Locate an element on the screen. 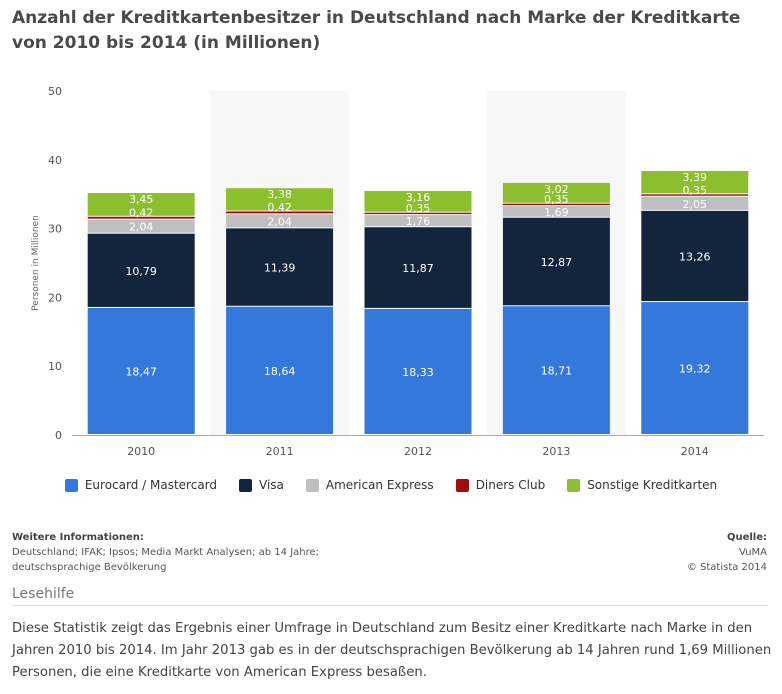 Image resolution: width=782 pixels, height=694 pixels. data-label: 13,26 is located at coordinates (695, 256).